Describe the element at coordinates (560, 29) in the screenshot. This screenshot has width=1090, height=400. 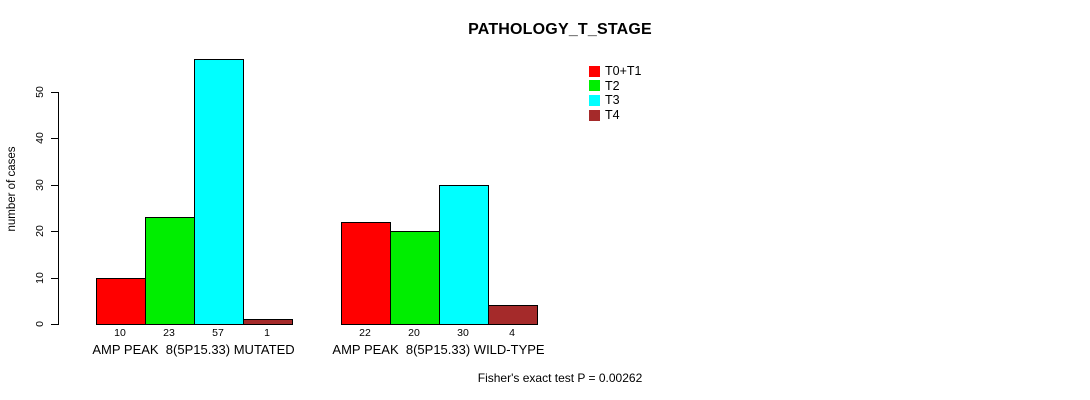
I see `chart-title: PATHOLOGY_T_STAGE` at that location.